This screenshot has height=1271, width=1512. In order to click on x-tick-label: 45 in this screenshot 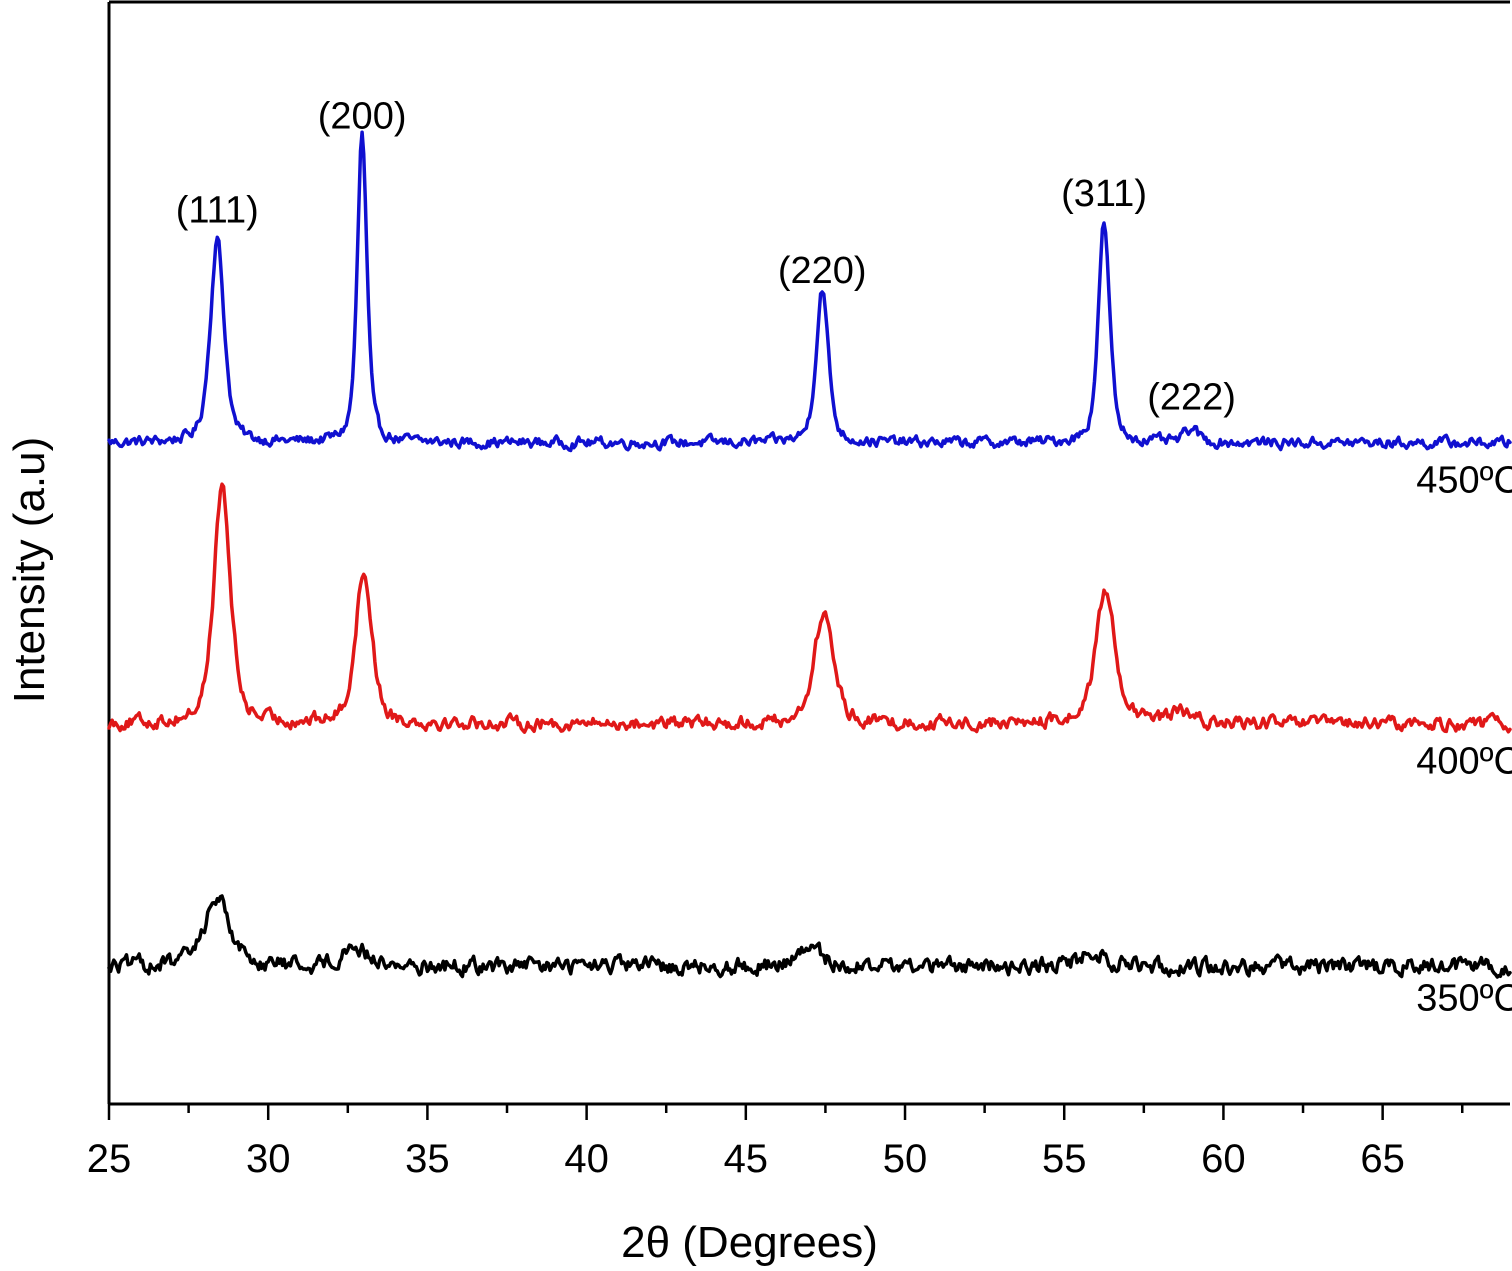, I will do `click(746, 1159)`.